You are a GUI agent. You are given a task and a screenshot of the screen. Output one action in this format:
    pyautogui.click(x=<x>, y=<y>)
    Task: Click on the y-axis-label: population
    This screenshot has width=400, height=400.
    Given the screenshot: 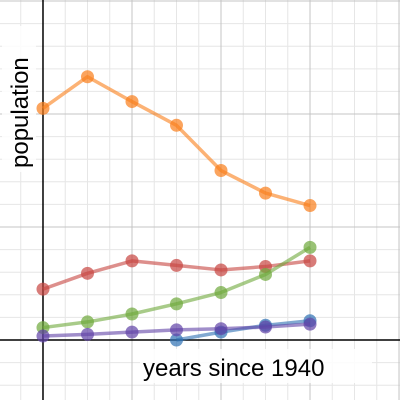 What is the action you would take?
    pyautogui.click(x=20, y=112)
    